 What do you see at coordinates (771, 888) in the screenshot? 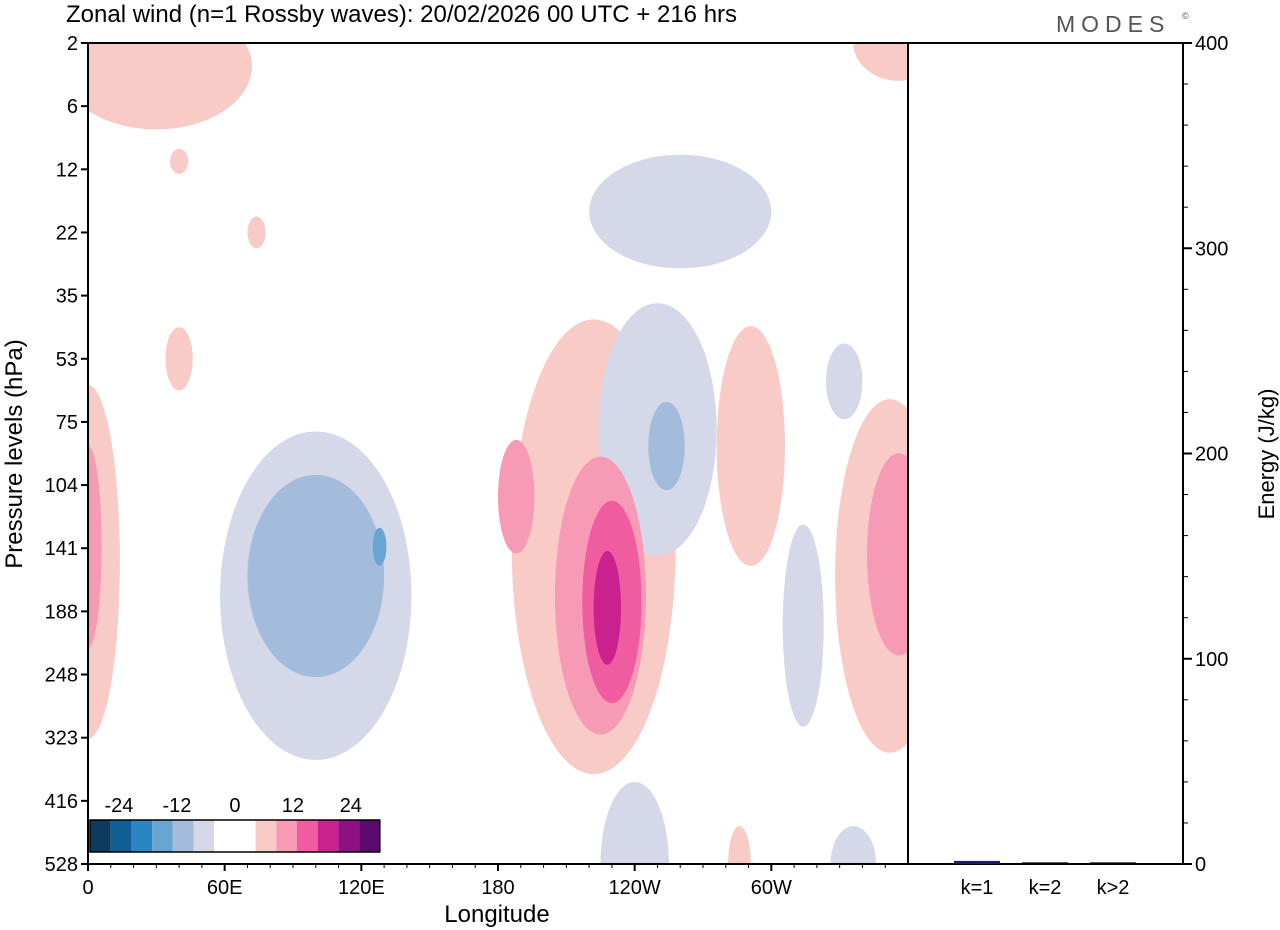
I see `x-tick-label: 60W` at bounding box center [771, 888].